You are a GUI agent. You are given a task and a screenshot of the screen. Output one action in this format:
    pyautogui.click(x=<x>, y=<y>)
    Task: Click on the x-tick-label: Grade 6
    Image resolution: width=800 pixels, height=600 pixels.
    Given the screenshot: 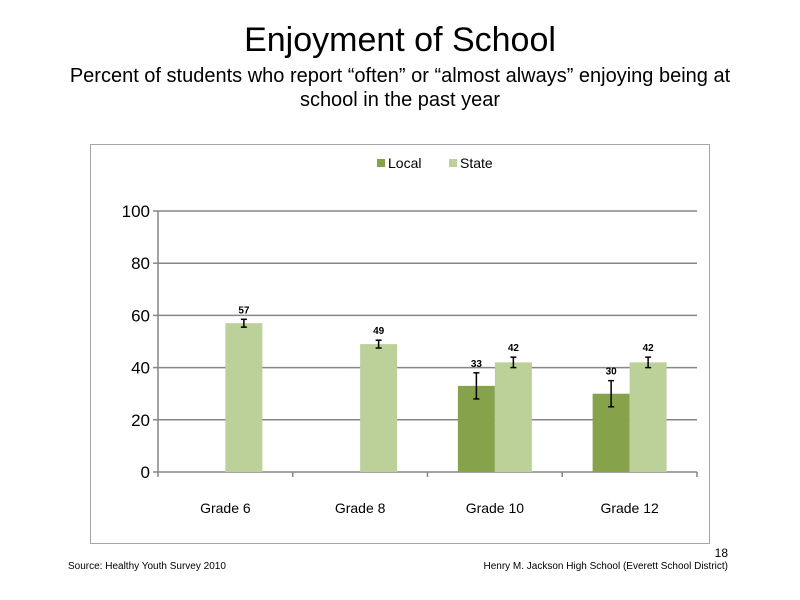 What is the action you would take?
    pyautogui.click(x=225, y=508)
    